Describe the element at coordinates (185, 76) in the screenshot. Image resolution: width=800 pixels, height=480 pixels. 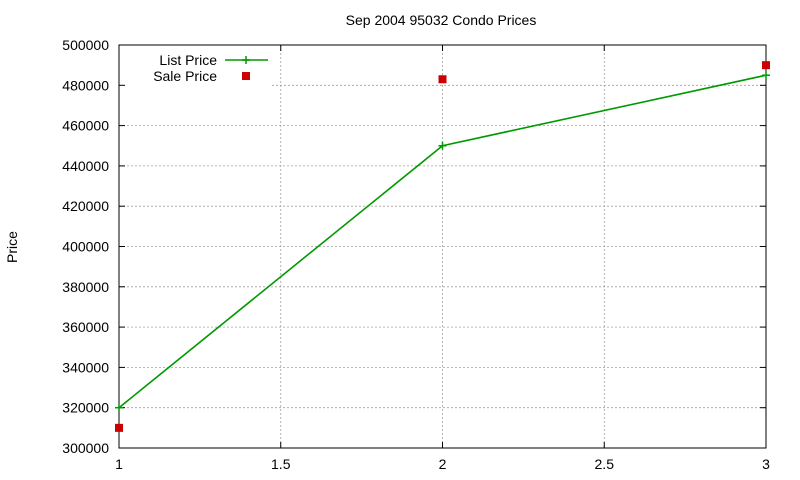
I see `legend-label: Sale Price` at that location.